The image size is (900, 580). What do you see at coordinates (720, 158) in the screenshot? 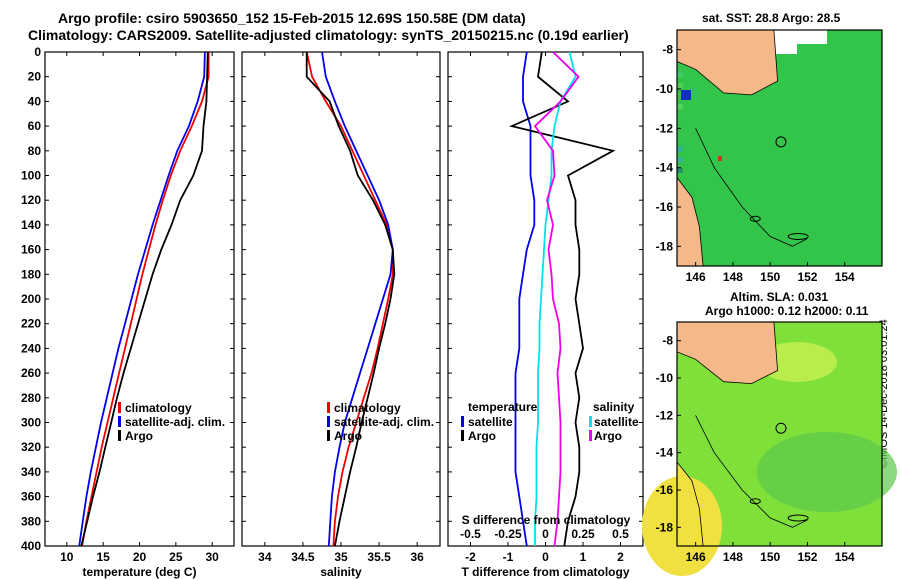
I see `sst-warm-pixel` at bounding box center [720, 158].